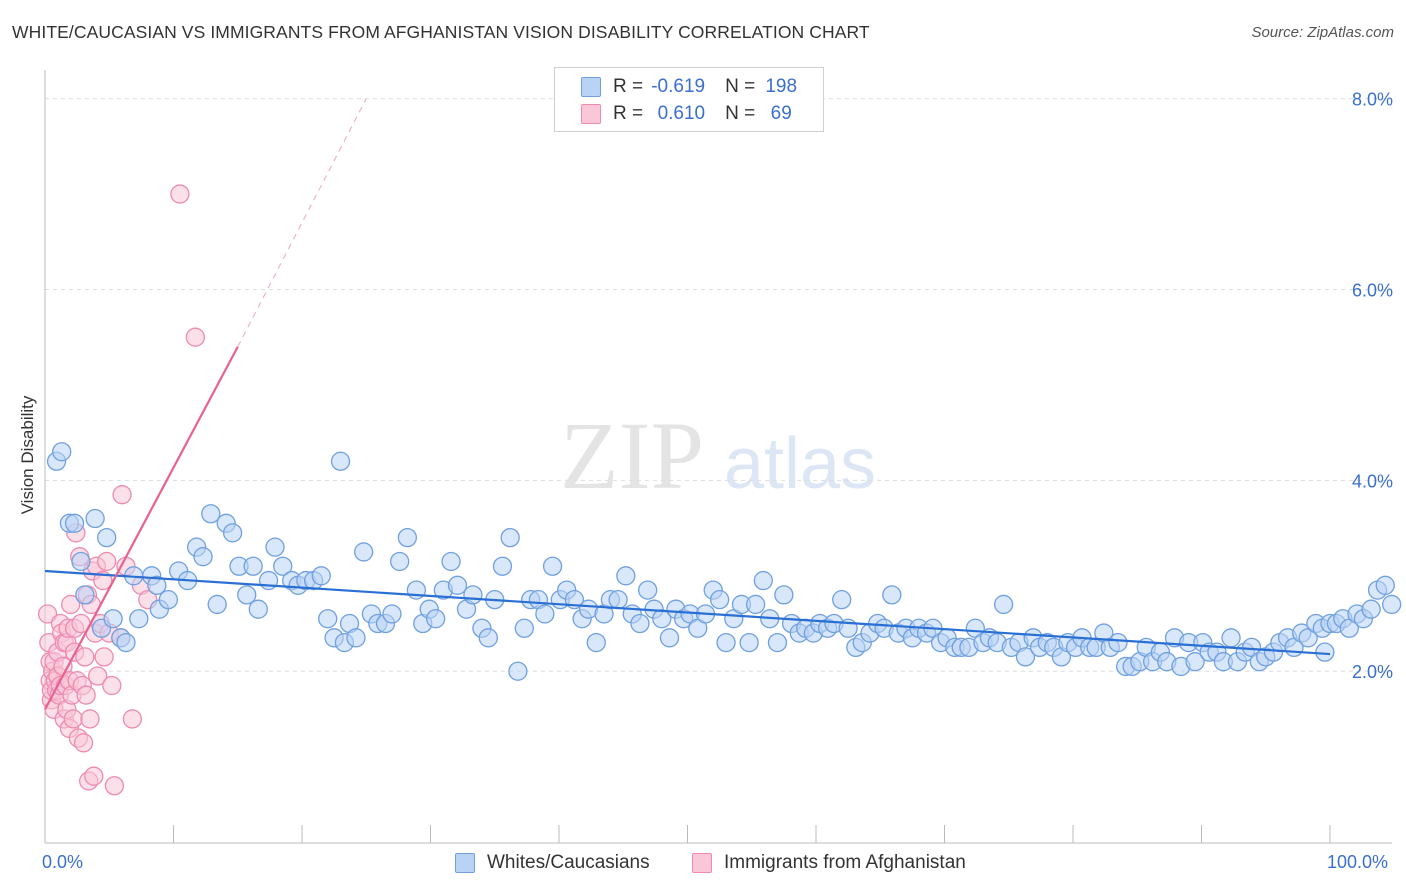 Image resolution: width=1406 pixels, height=892 pixels. What do you see at coordinates (1372, 481) in the screenshot?
I see `y-tick-label-1: 4.0%` at bounding box center [1372, 481].